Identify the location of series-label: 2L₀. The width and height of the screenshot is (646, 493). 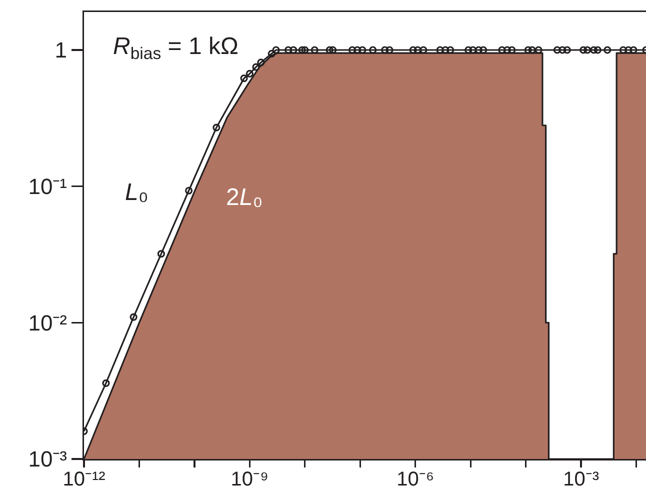
(244, 197).